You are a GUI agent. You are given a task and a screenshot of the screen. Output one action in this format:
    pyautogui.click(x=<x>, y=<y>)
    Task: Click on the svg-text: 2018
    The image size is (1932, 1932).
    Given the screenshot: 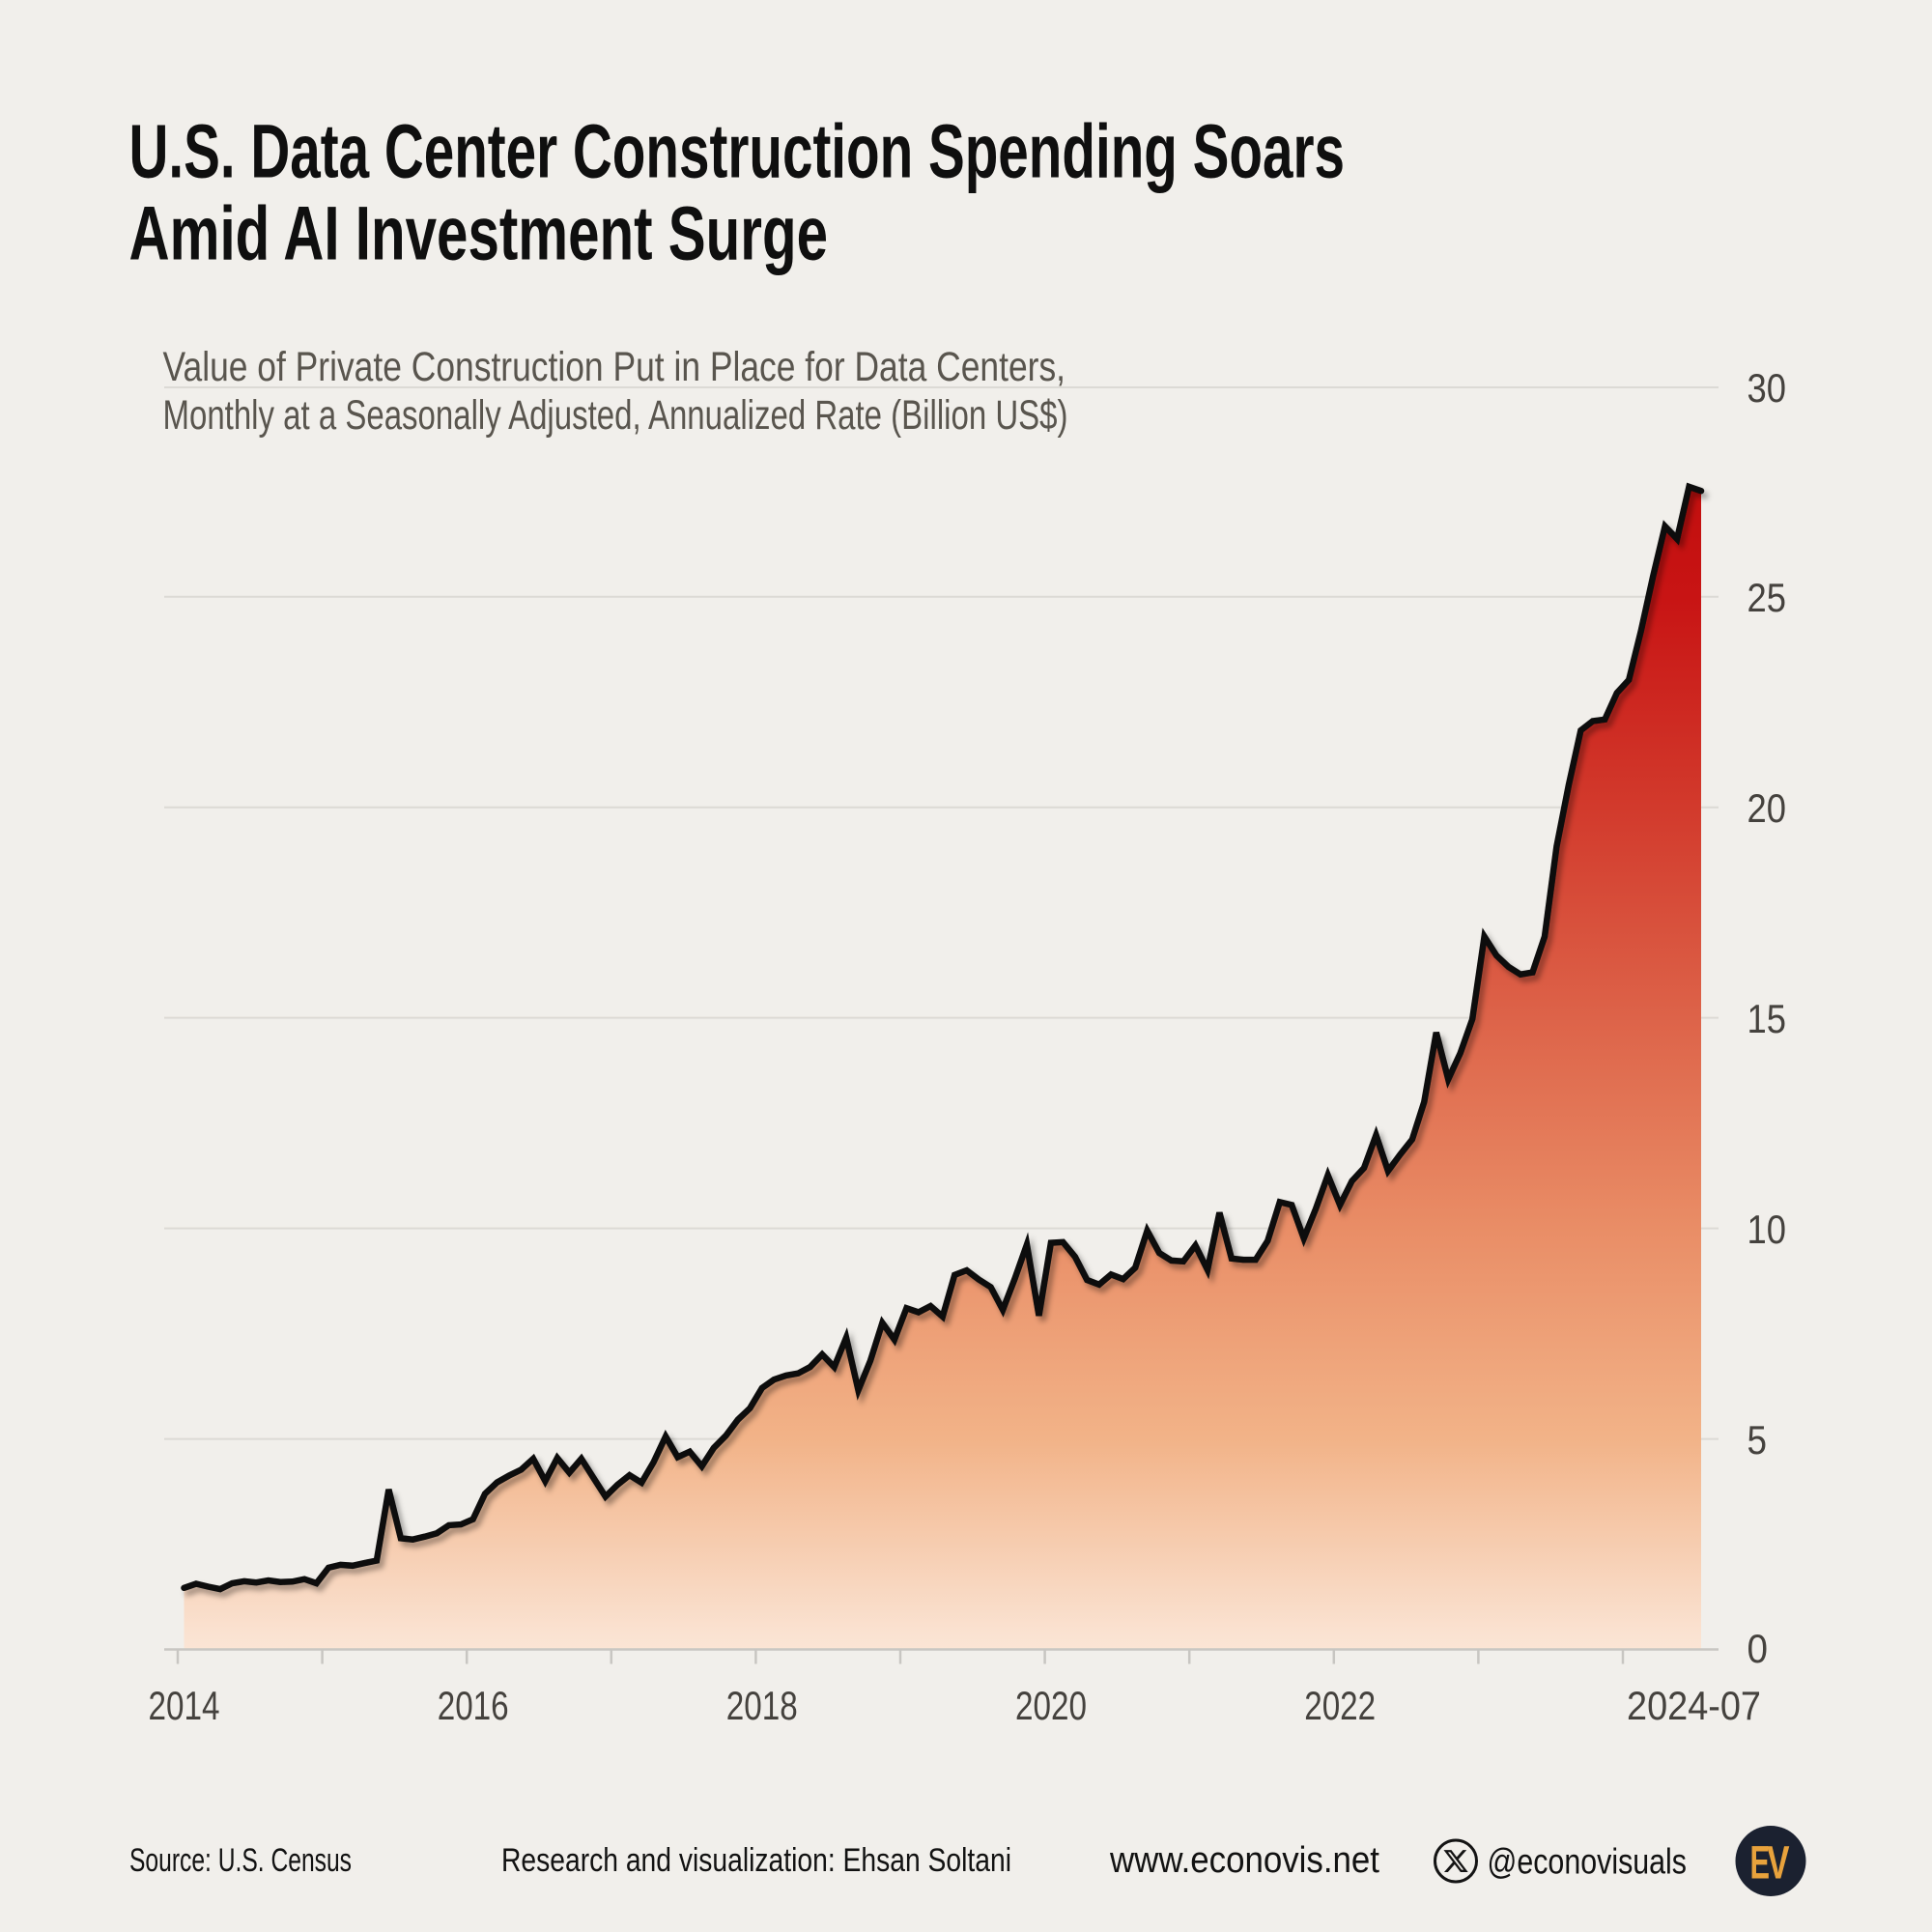 What is the action you would take?
    pyautogui.click(x=762, y=1705)
    